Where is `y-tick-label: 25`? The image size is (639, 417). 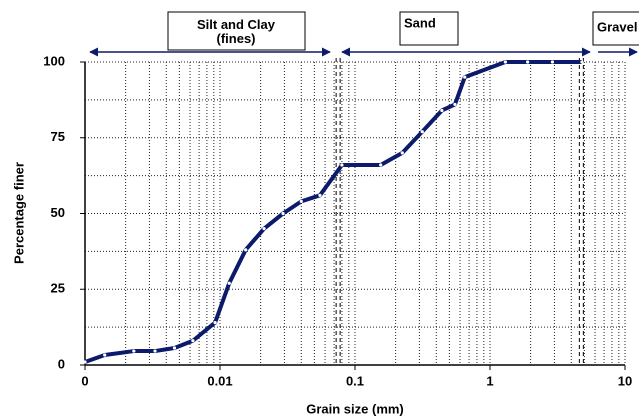 y-tick-label: 25 is located at coordinates (58, 288).